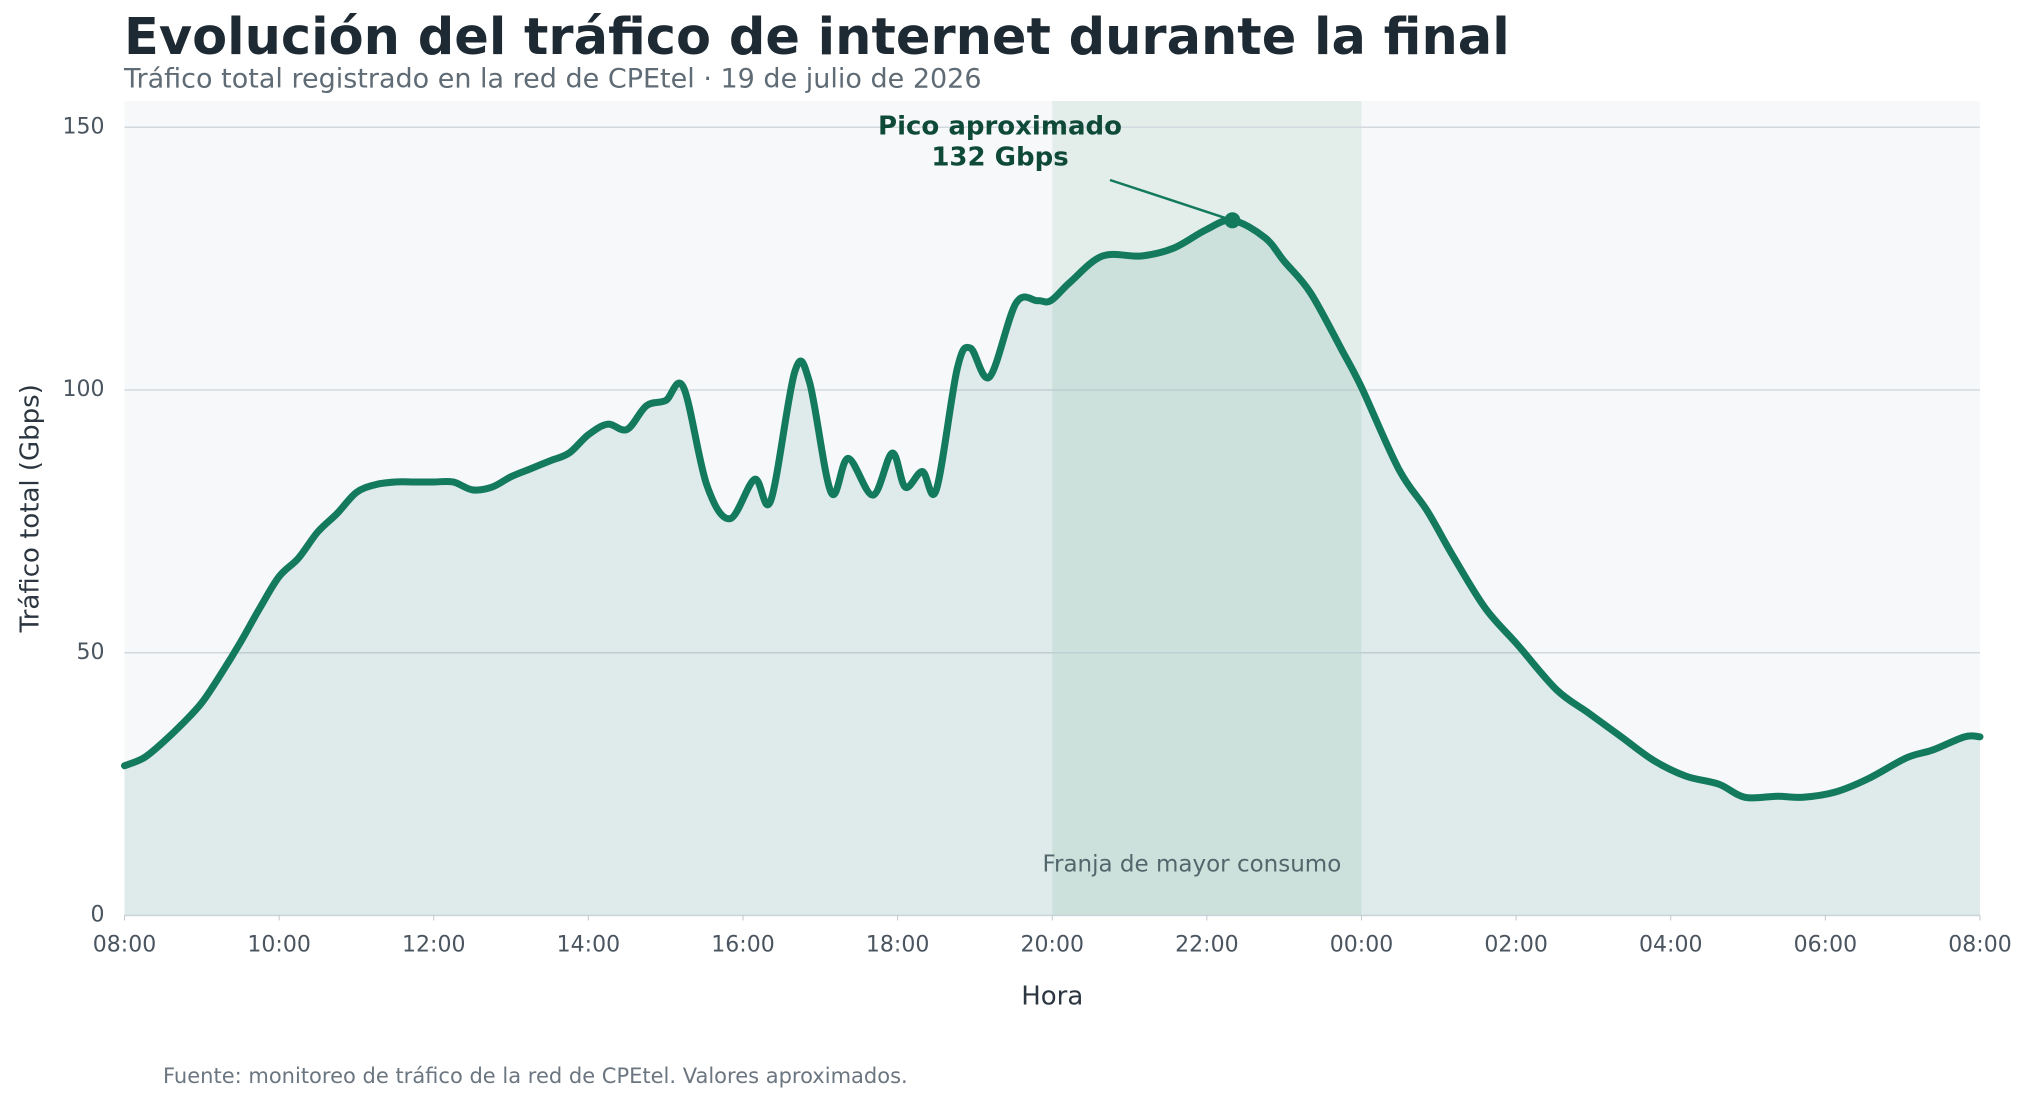 Image resolution: width=2033 pixels, height=1108 pixels. I want to click on y-tick-label: 50, so click(91, 652).